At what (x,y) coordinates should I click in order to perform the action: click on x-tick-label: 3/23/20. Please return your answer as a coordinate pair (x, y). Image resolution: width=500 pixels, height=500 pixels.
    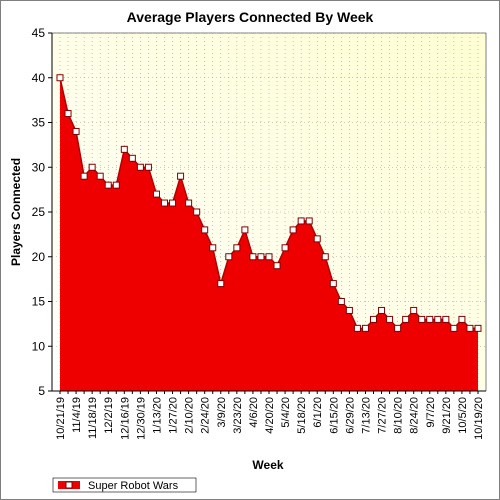
    Looking at the image, I should click on (238, 415).